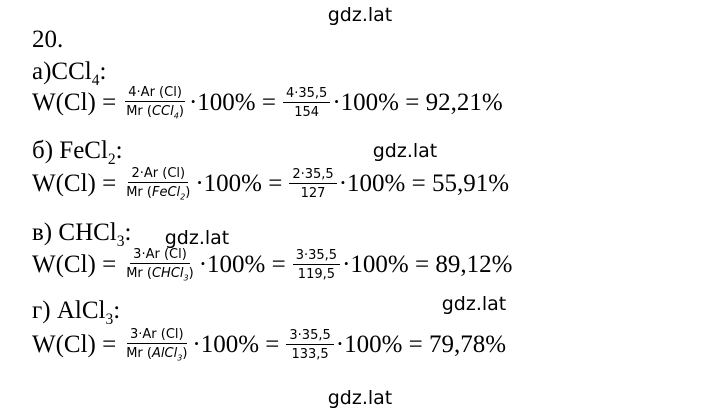 The width and height of the screenshot is (720, 414). What do you see at coordinates (155, 93) in the screenshot?
I see `numerator: 4·Ar (Cl)` at bounding box center [155, 93].